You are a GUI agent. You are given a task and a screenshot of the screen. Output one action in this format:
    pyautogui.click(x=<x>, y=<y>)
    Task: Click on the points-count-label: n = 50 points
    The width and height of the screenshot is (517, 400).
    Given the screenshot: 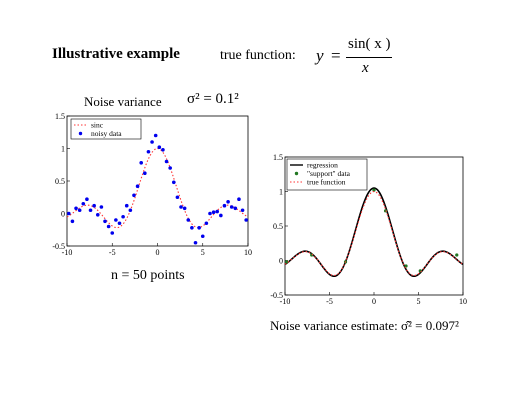 What is the action you would take?
    pyautogui.click(x=148, y=275)
    